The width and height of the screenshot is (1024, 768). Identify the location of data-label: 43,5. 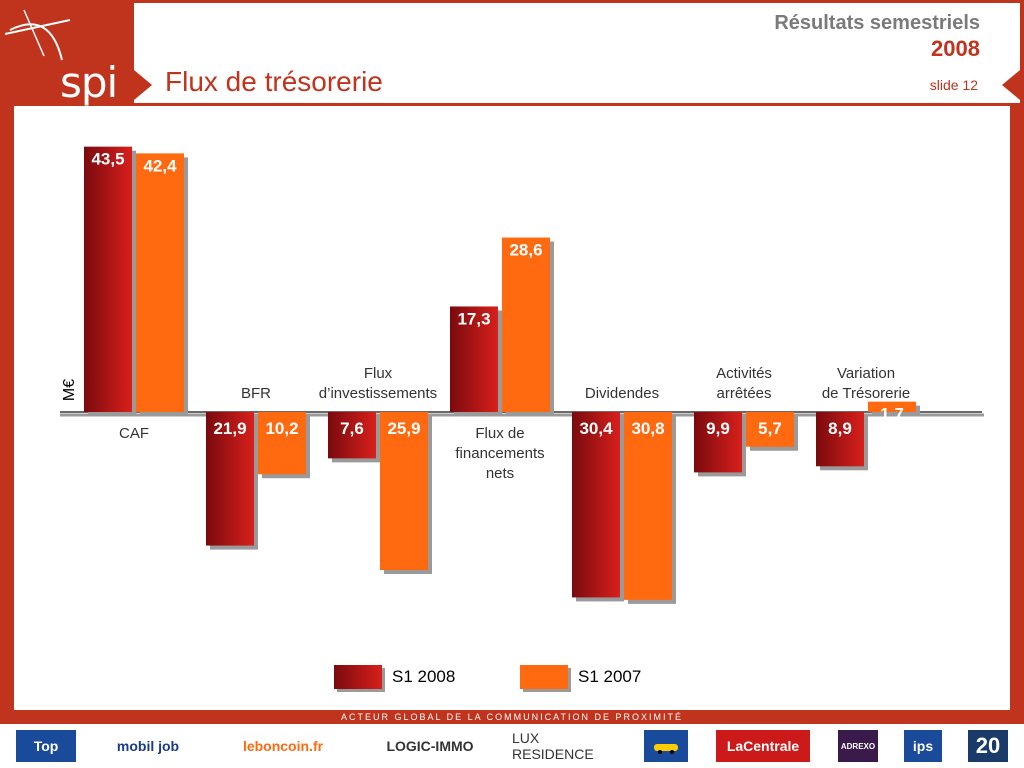
(107, 159).